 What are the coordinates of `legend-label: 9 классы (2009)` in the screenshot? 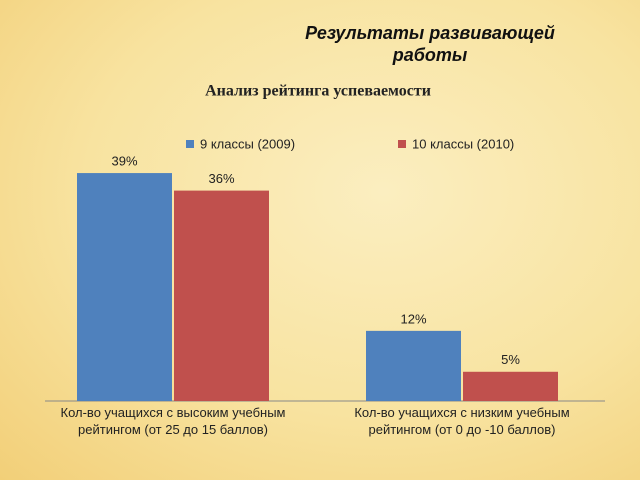 It's located at (247, 143).